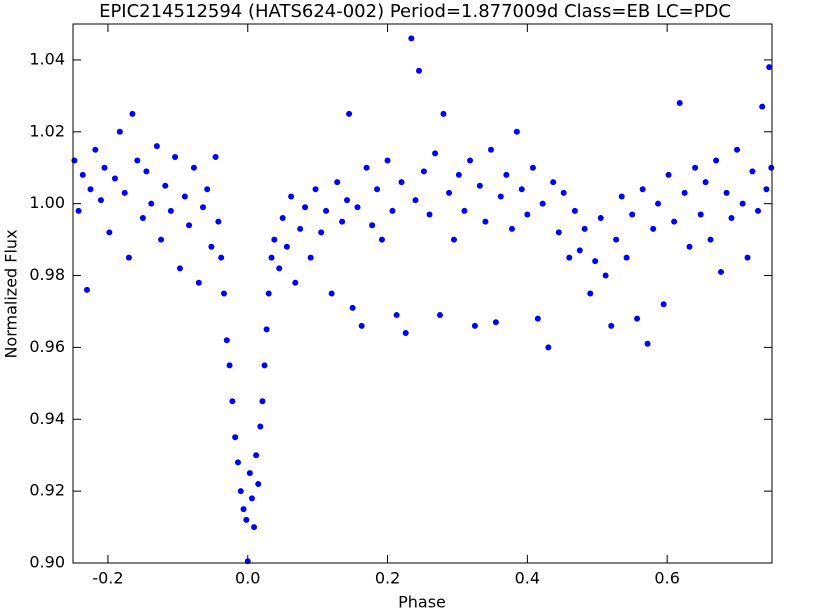 The height and width of the screenshot is (612, 830). Describe the element at coordinates (247, 578) in the screenshot. I see `x-tick-label: 0.0` at that location.